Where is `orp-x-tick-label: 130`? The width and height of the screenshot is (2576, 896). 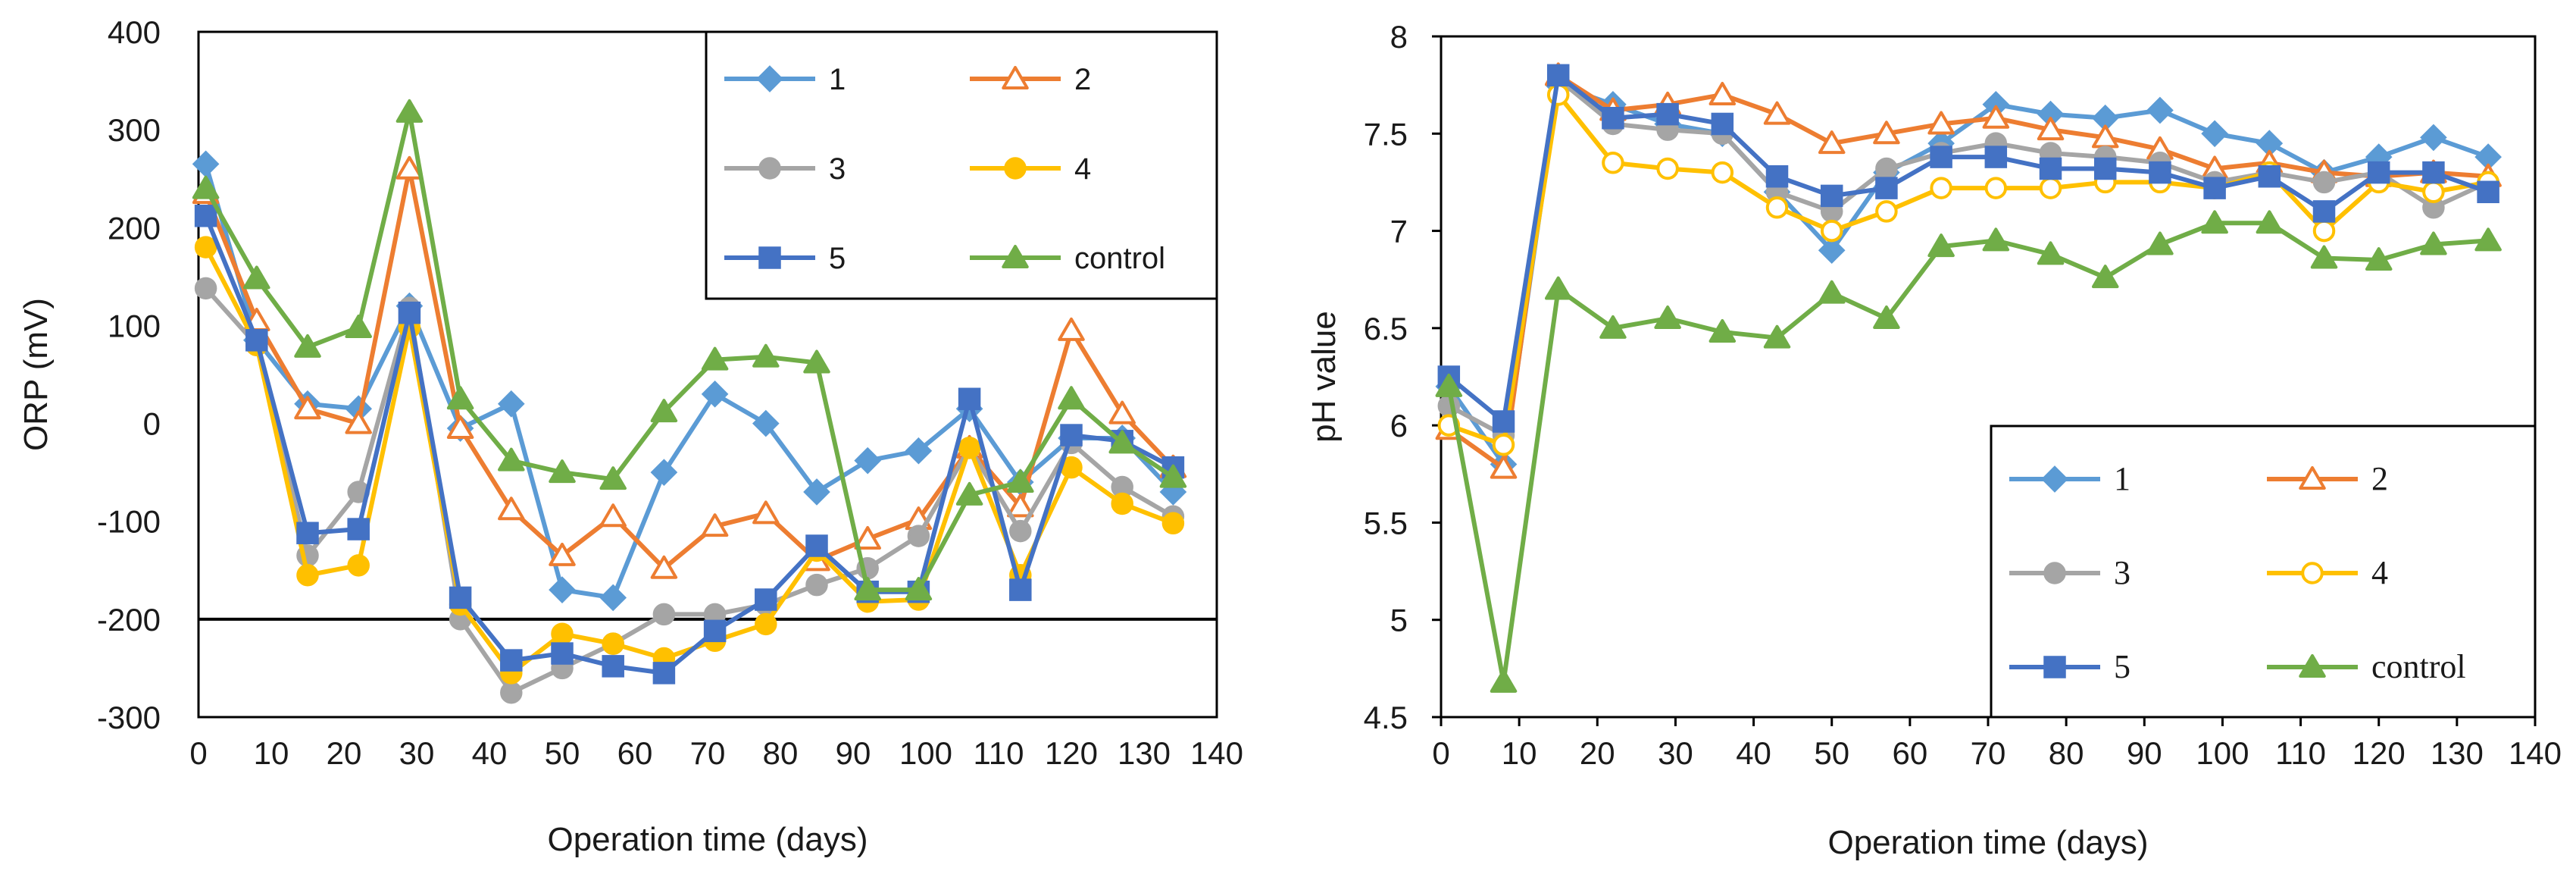 orp-x-tick-label: 130 is located at coordinates (1144, 753).